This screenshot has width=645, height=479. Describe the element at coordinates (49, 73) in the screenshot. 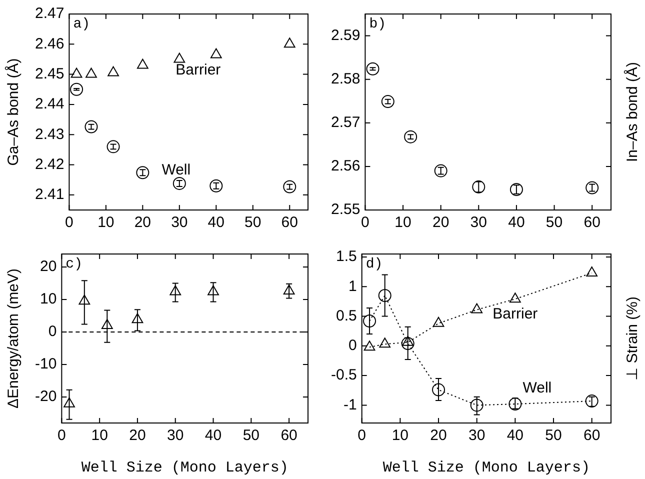

I see `y-tick-label: 2.45` at that location.